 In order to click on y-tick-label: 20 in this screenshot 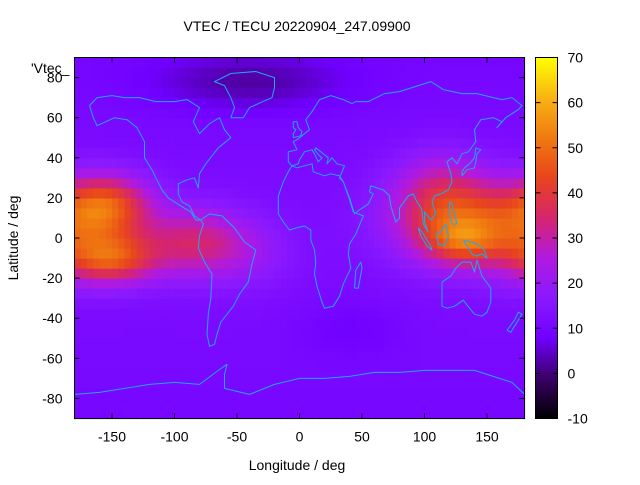, I will do `click(55, 198)`.